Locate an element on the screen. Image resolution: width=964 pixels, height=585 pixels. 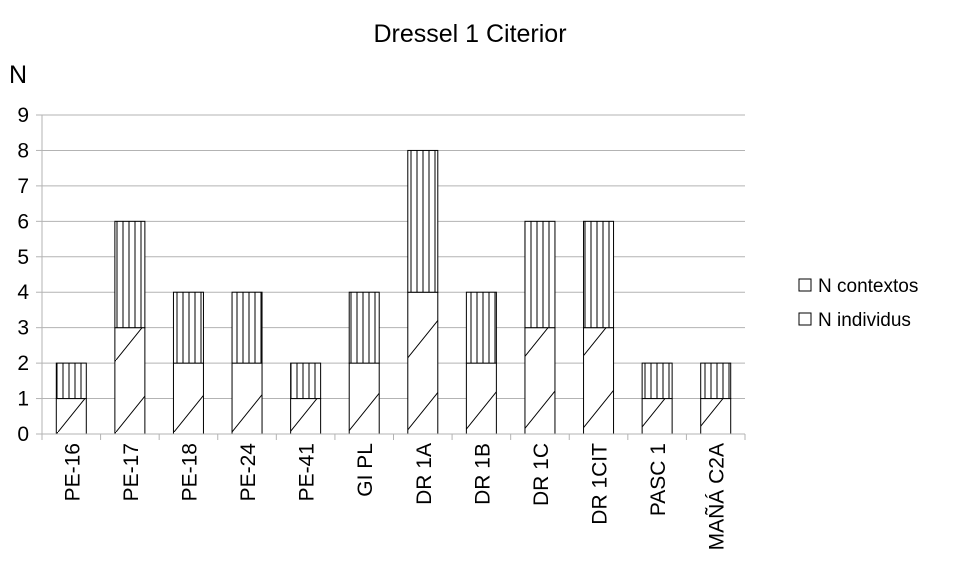
x-tick-label: PE-41 is located at coordinates (307, 472).